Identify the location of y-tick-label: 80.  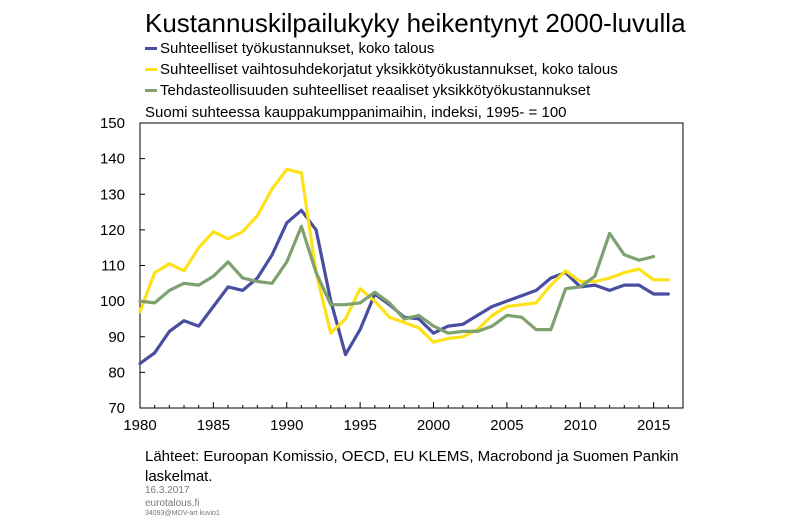
(116, 372).